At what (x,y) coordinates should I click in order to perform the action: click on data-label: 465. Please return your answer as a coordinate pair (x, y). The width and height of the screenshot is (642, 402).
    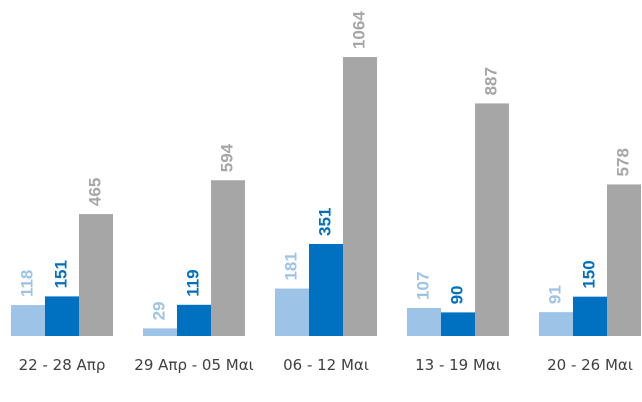
    Looking at the image, I should click on (94, 192).